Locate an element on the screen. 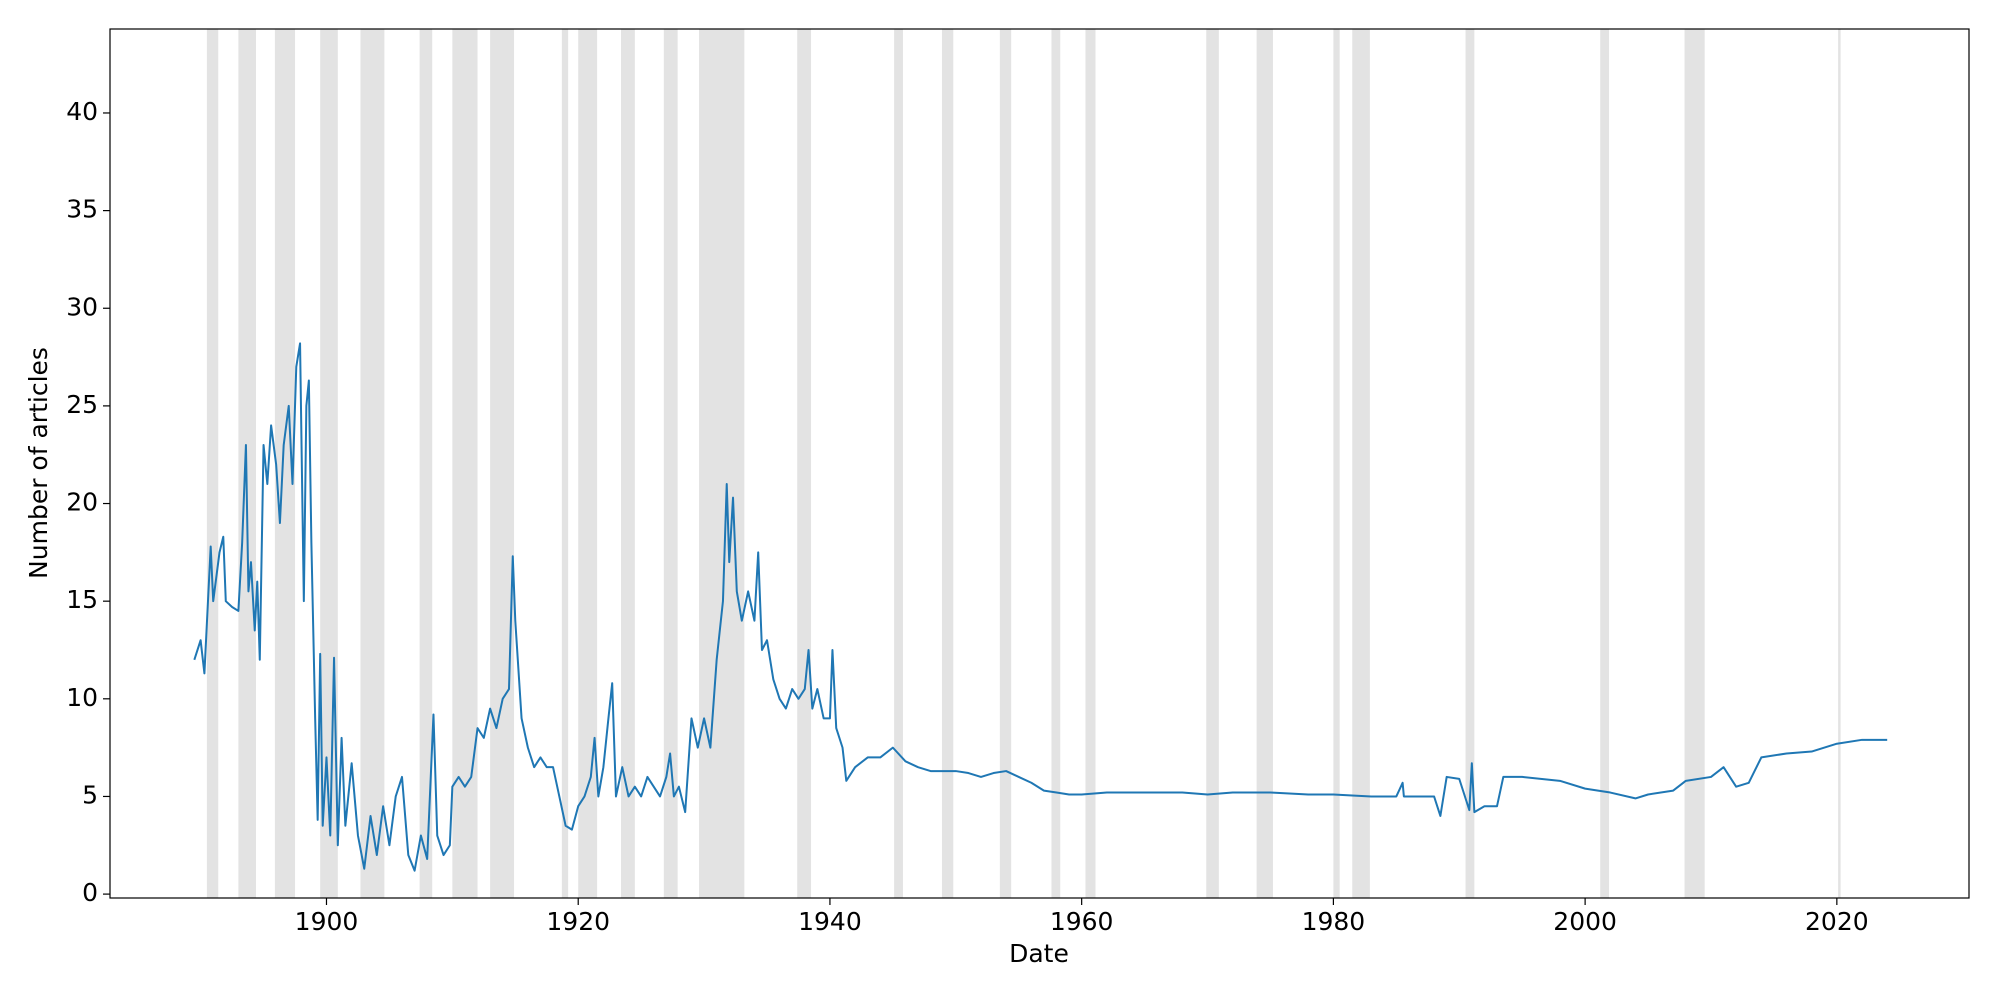  x-tick-label: 1960 is located at coordinates (1082, 921).